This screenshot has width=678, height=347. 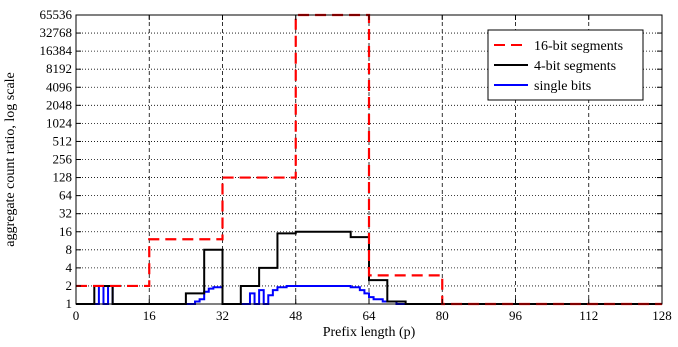 What do you see at coordinates (295, 315) in the screenshot?
I see `x-tick-label: 48` at bounding box center [295, 315].